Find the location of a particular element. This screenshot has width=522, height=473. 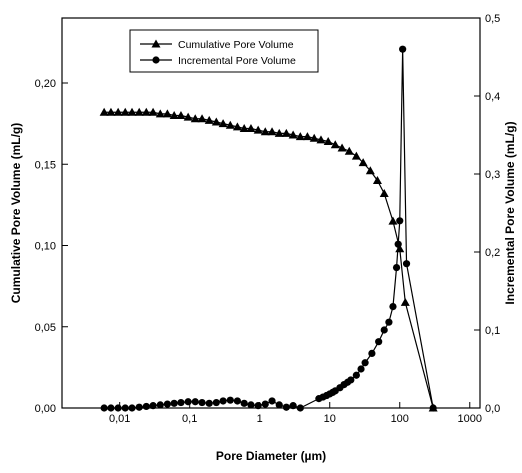

legend-box is located at coordinates (224, 51).